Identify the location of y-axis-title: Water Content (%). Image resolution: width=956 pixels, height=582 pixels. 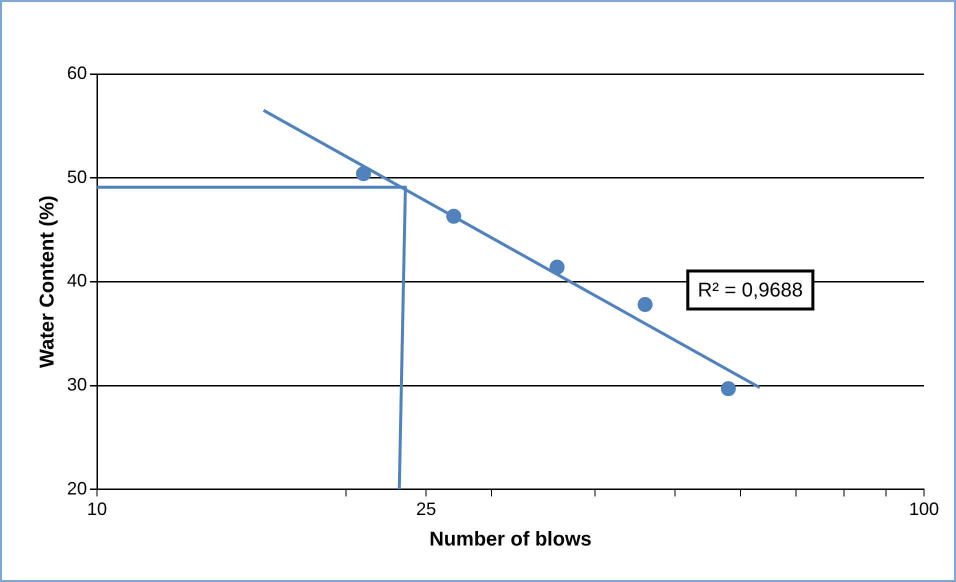
(47, 281).